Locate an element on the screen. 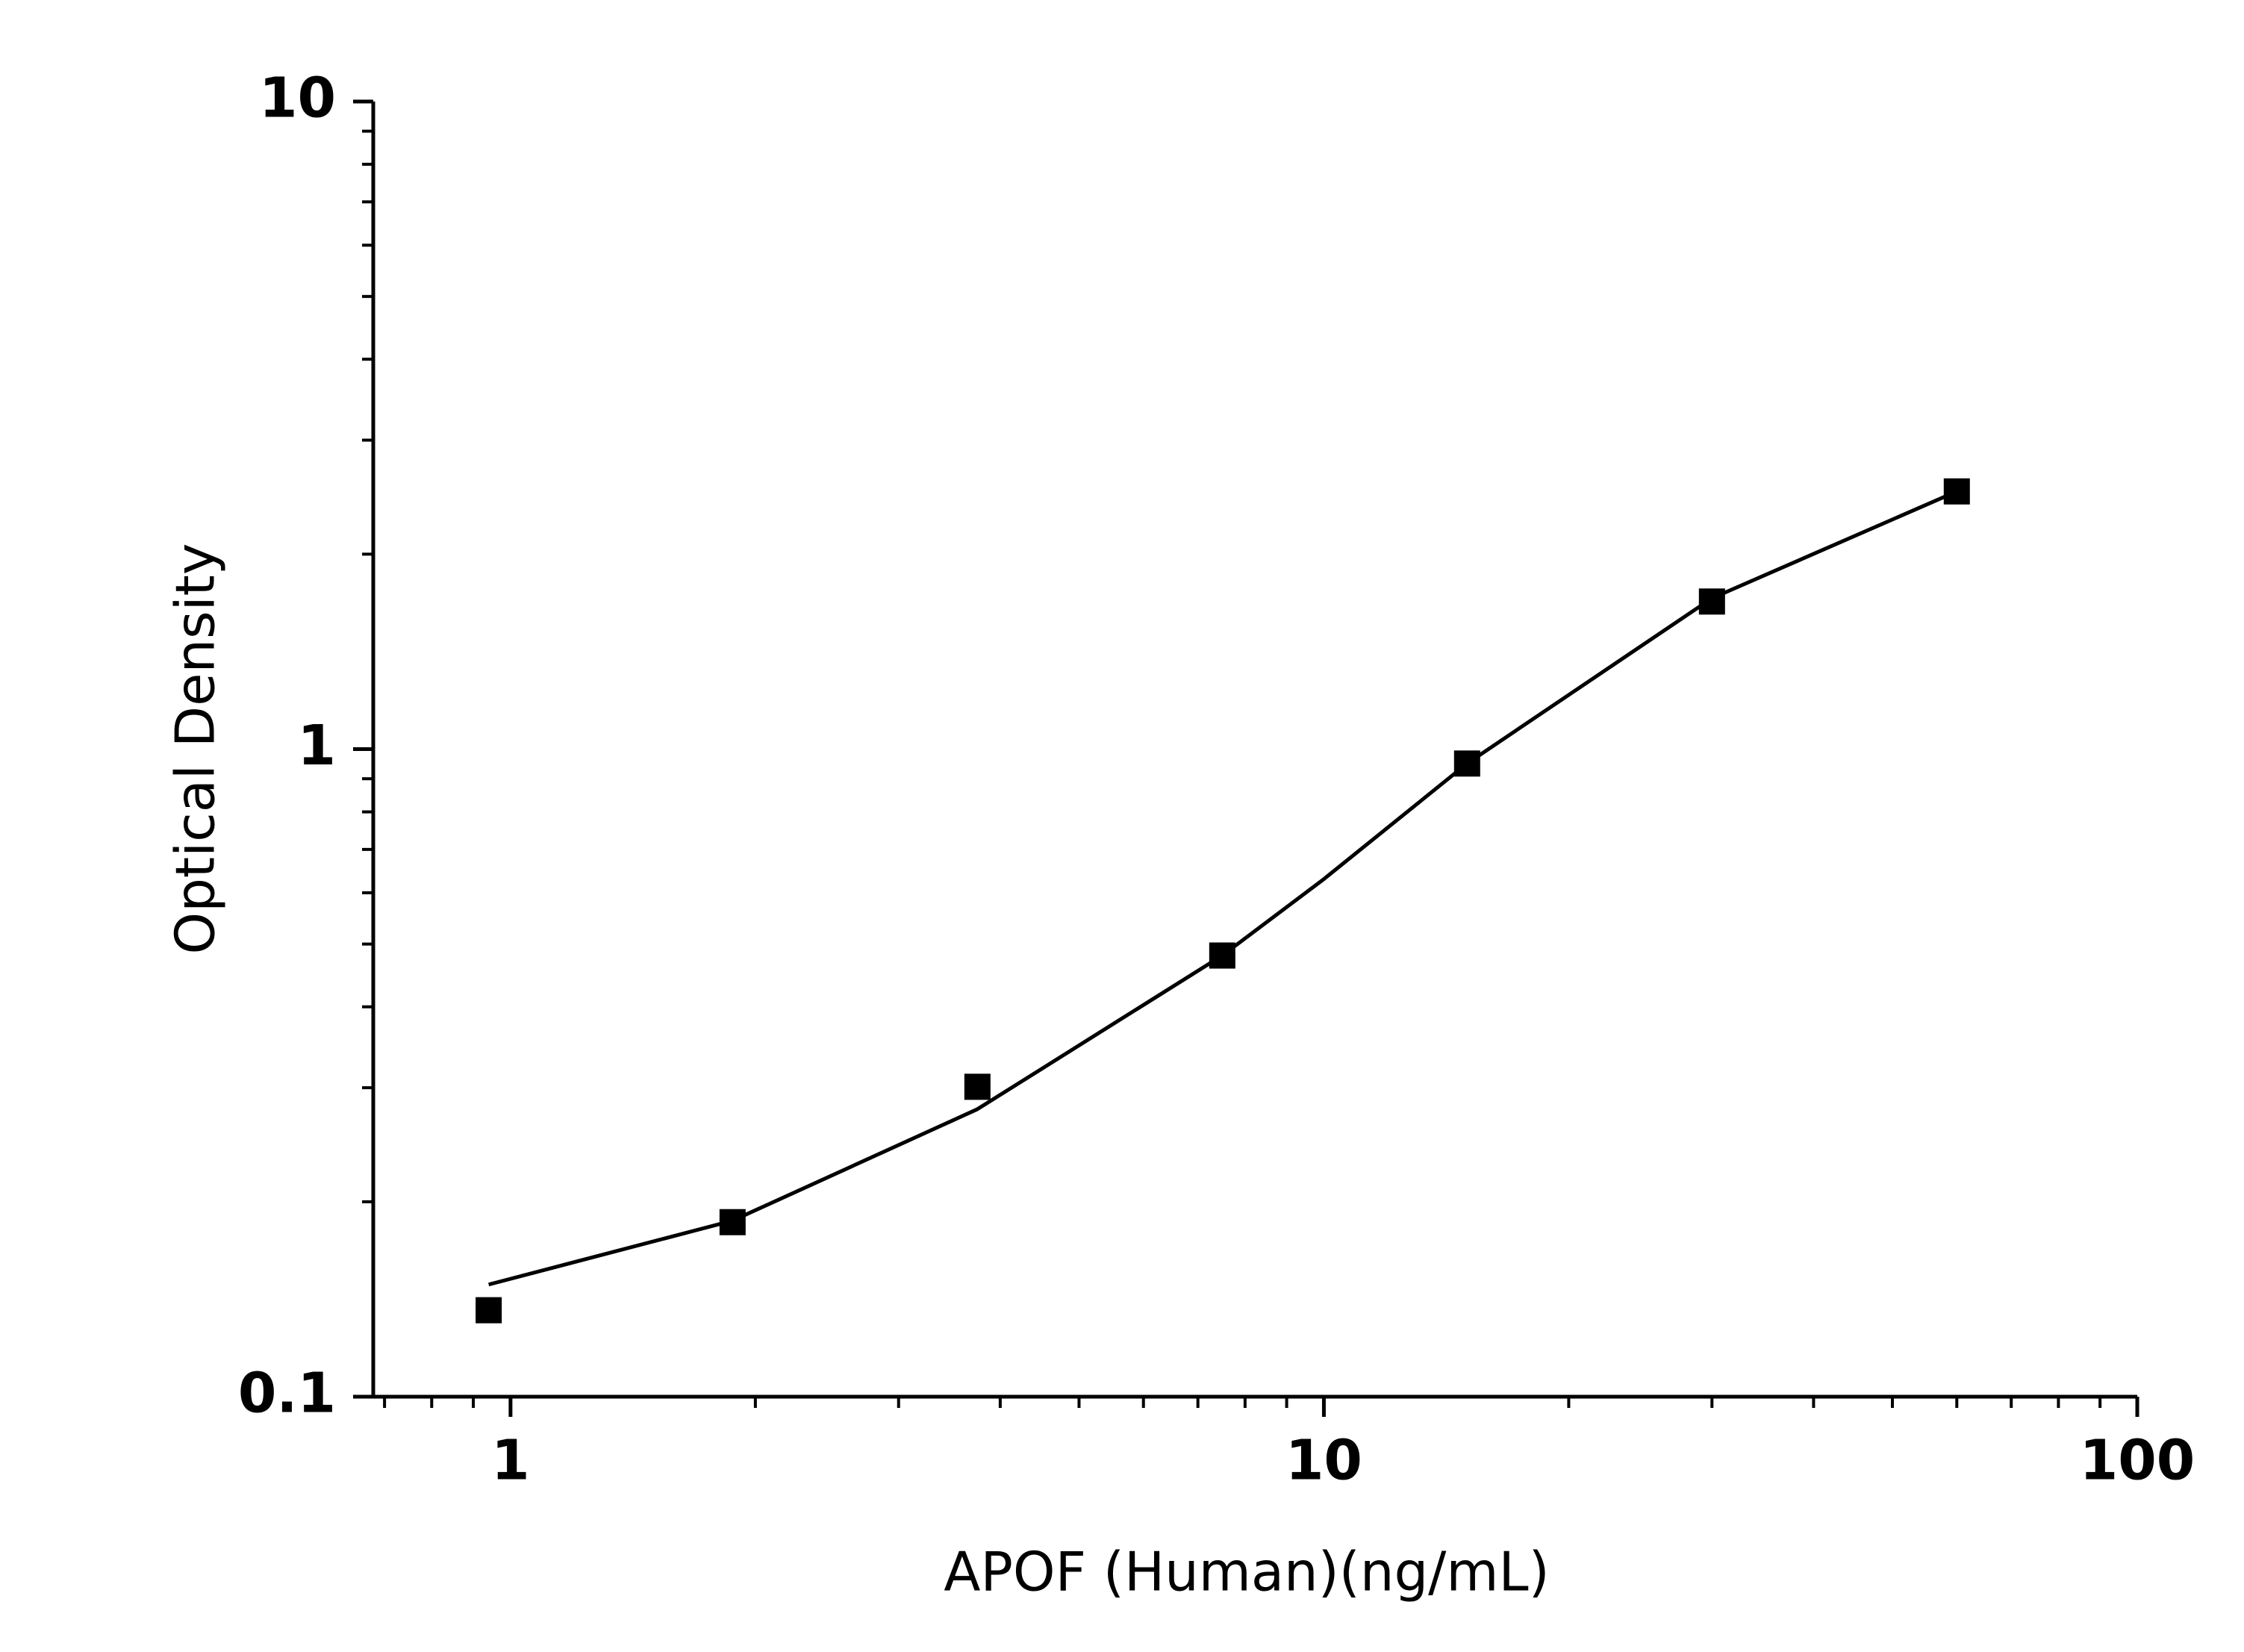 This screenshot has width=2244, height=1652. x-tick-label: 1 is located at coordinates (510, 1461).